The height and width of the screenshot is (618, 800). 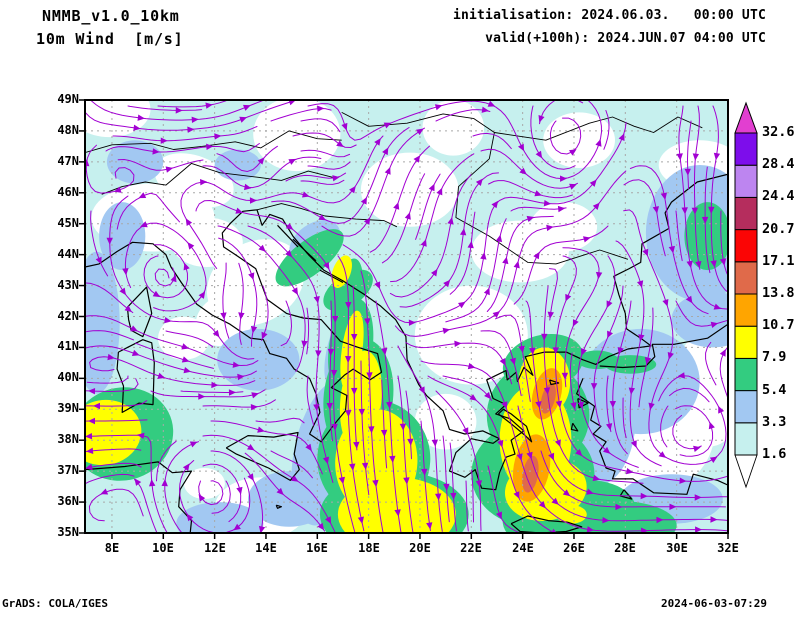 What do you see at coordinates (68, 470) in the screenshot?
I see `lat-tick-label: 37N` at bounding box center [68, 470].